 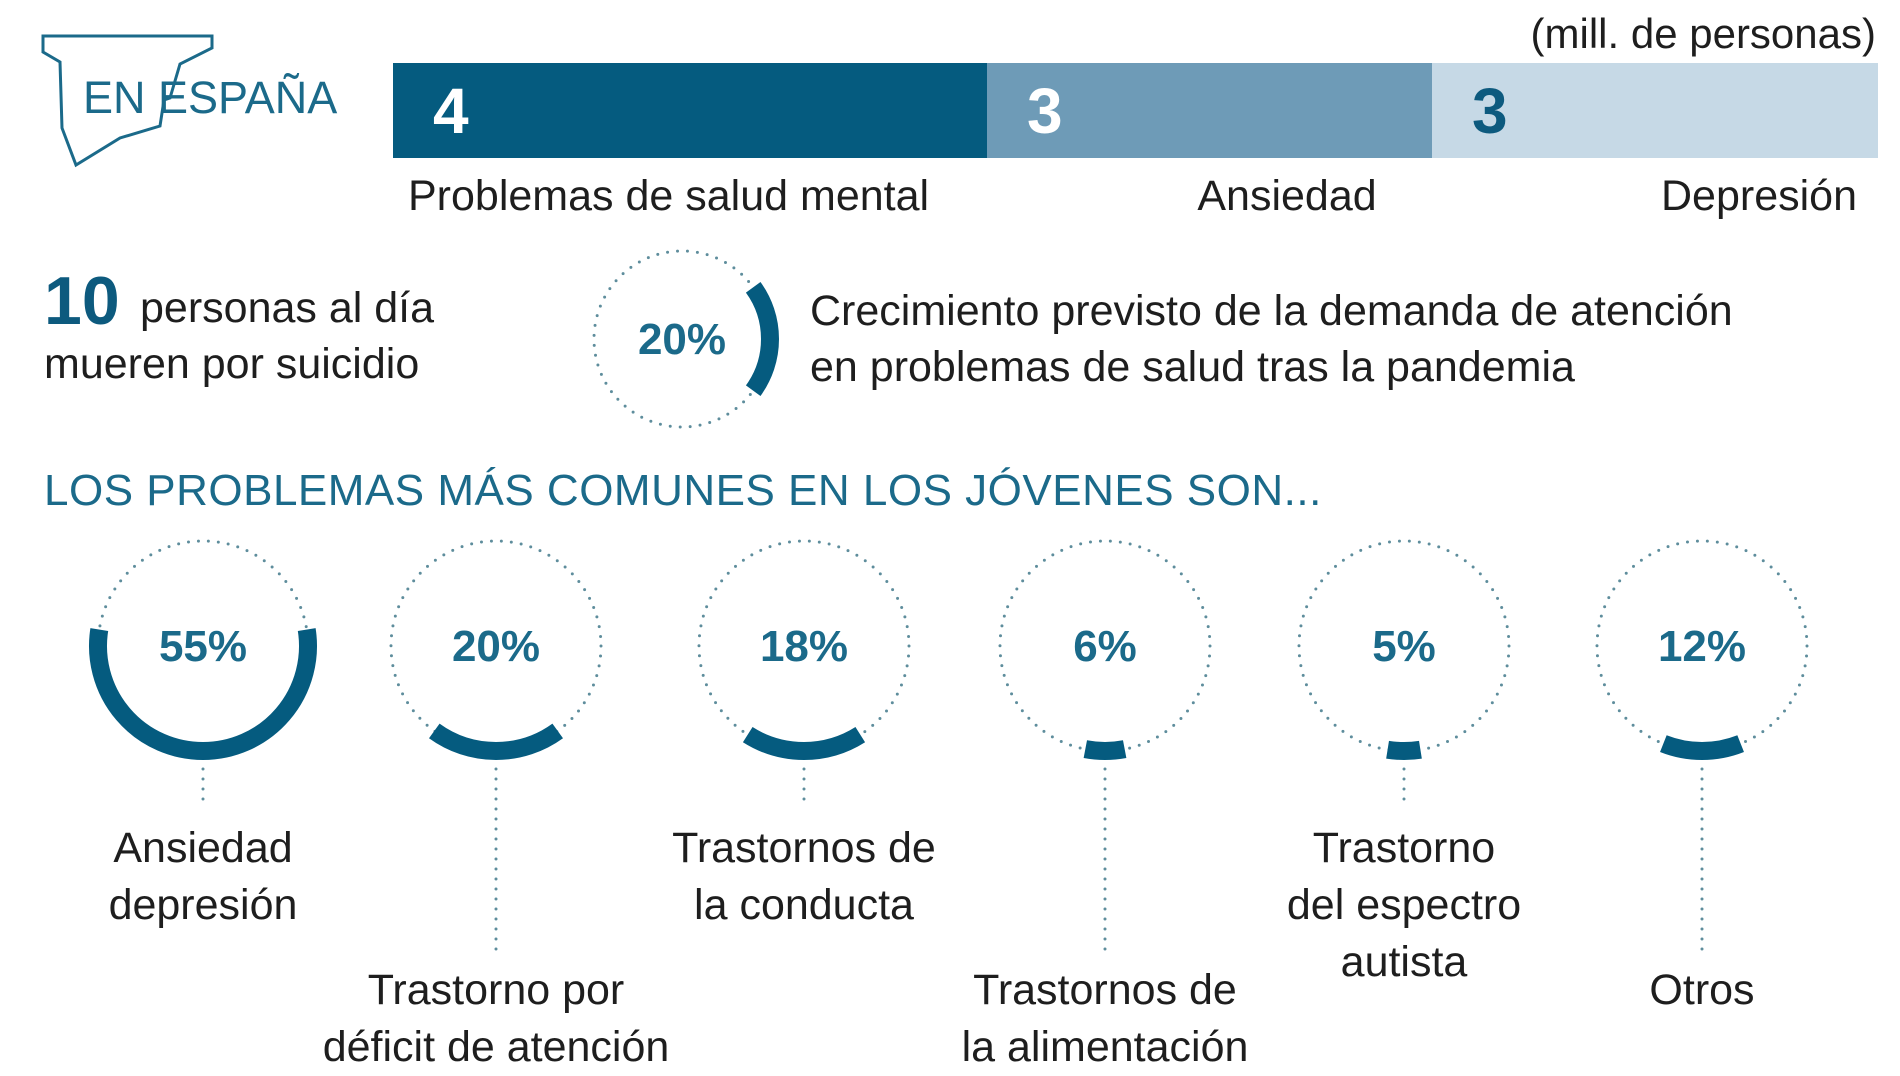 What do you see at coordinates (1404, 962) in the screenshot?
I see `problem-label-line: autista` at bounding box center [1404, 962].